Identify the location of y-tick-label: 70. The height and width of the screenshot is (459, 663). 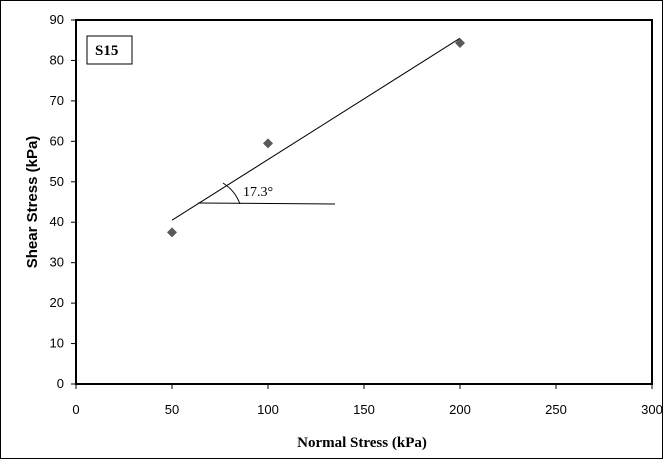
(57, 100).